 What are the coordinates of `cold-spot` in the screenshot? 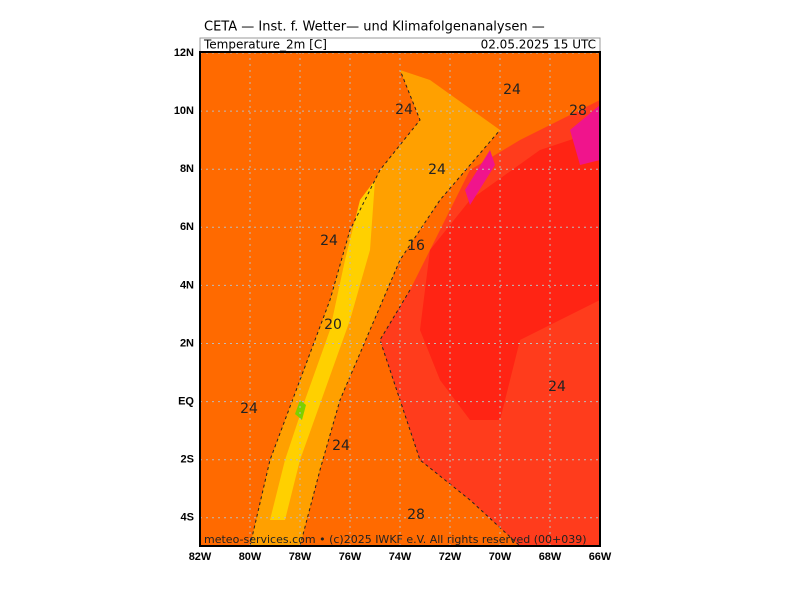 It's located at (300, 410).